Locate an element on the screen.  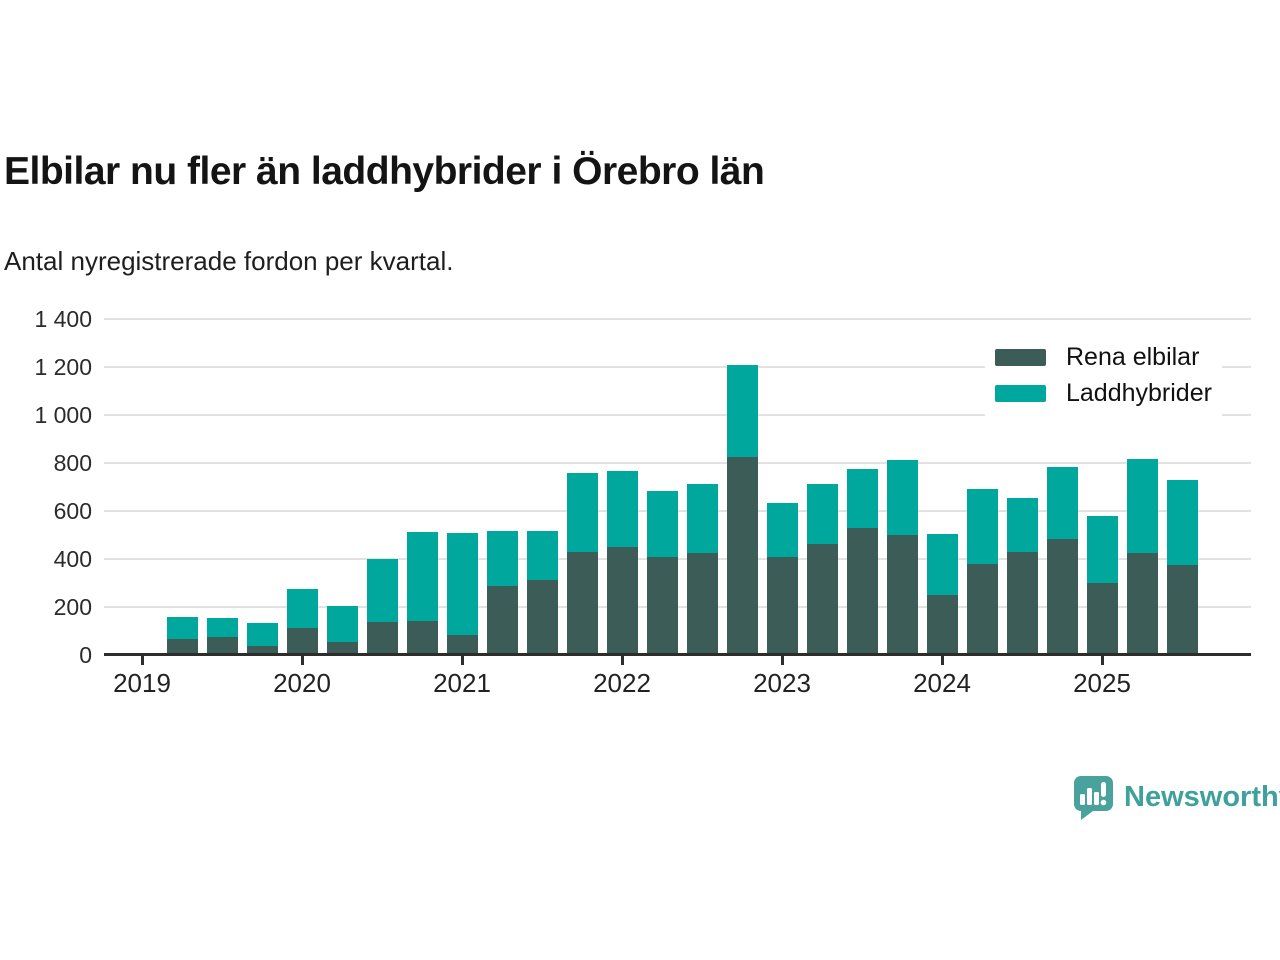
bar-2022-q2-laddhybrider is located at coordinates (662, 524).